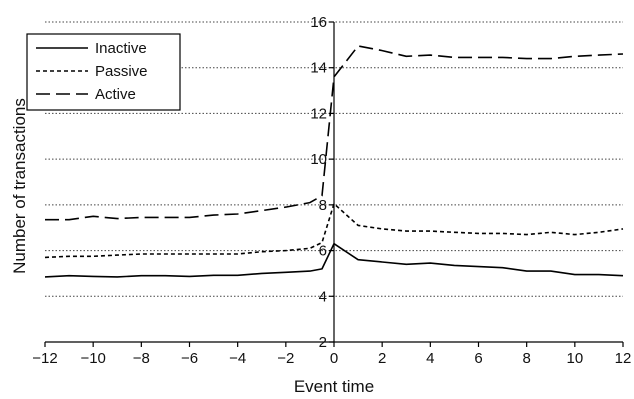 This screenshot has width=634, height=399. I want to click on x-tick-label-11: 10, so click(574, 358).